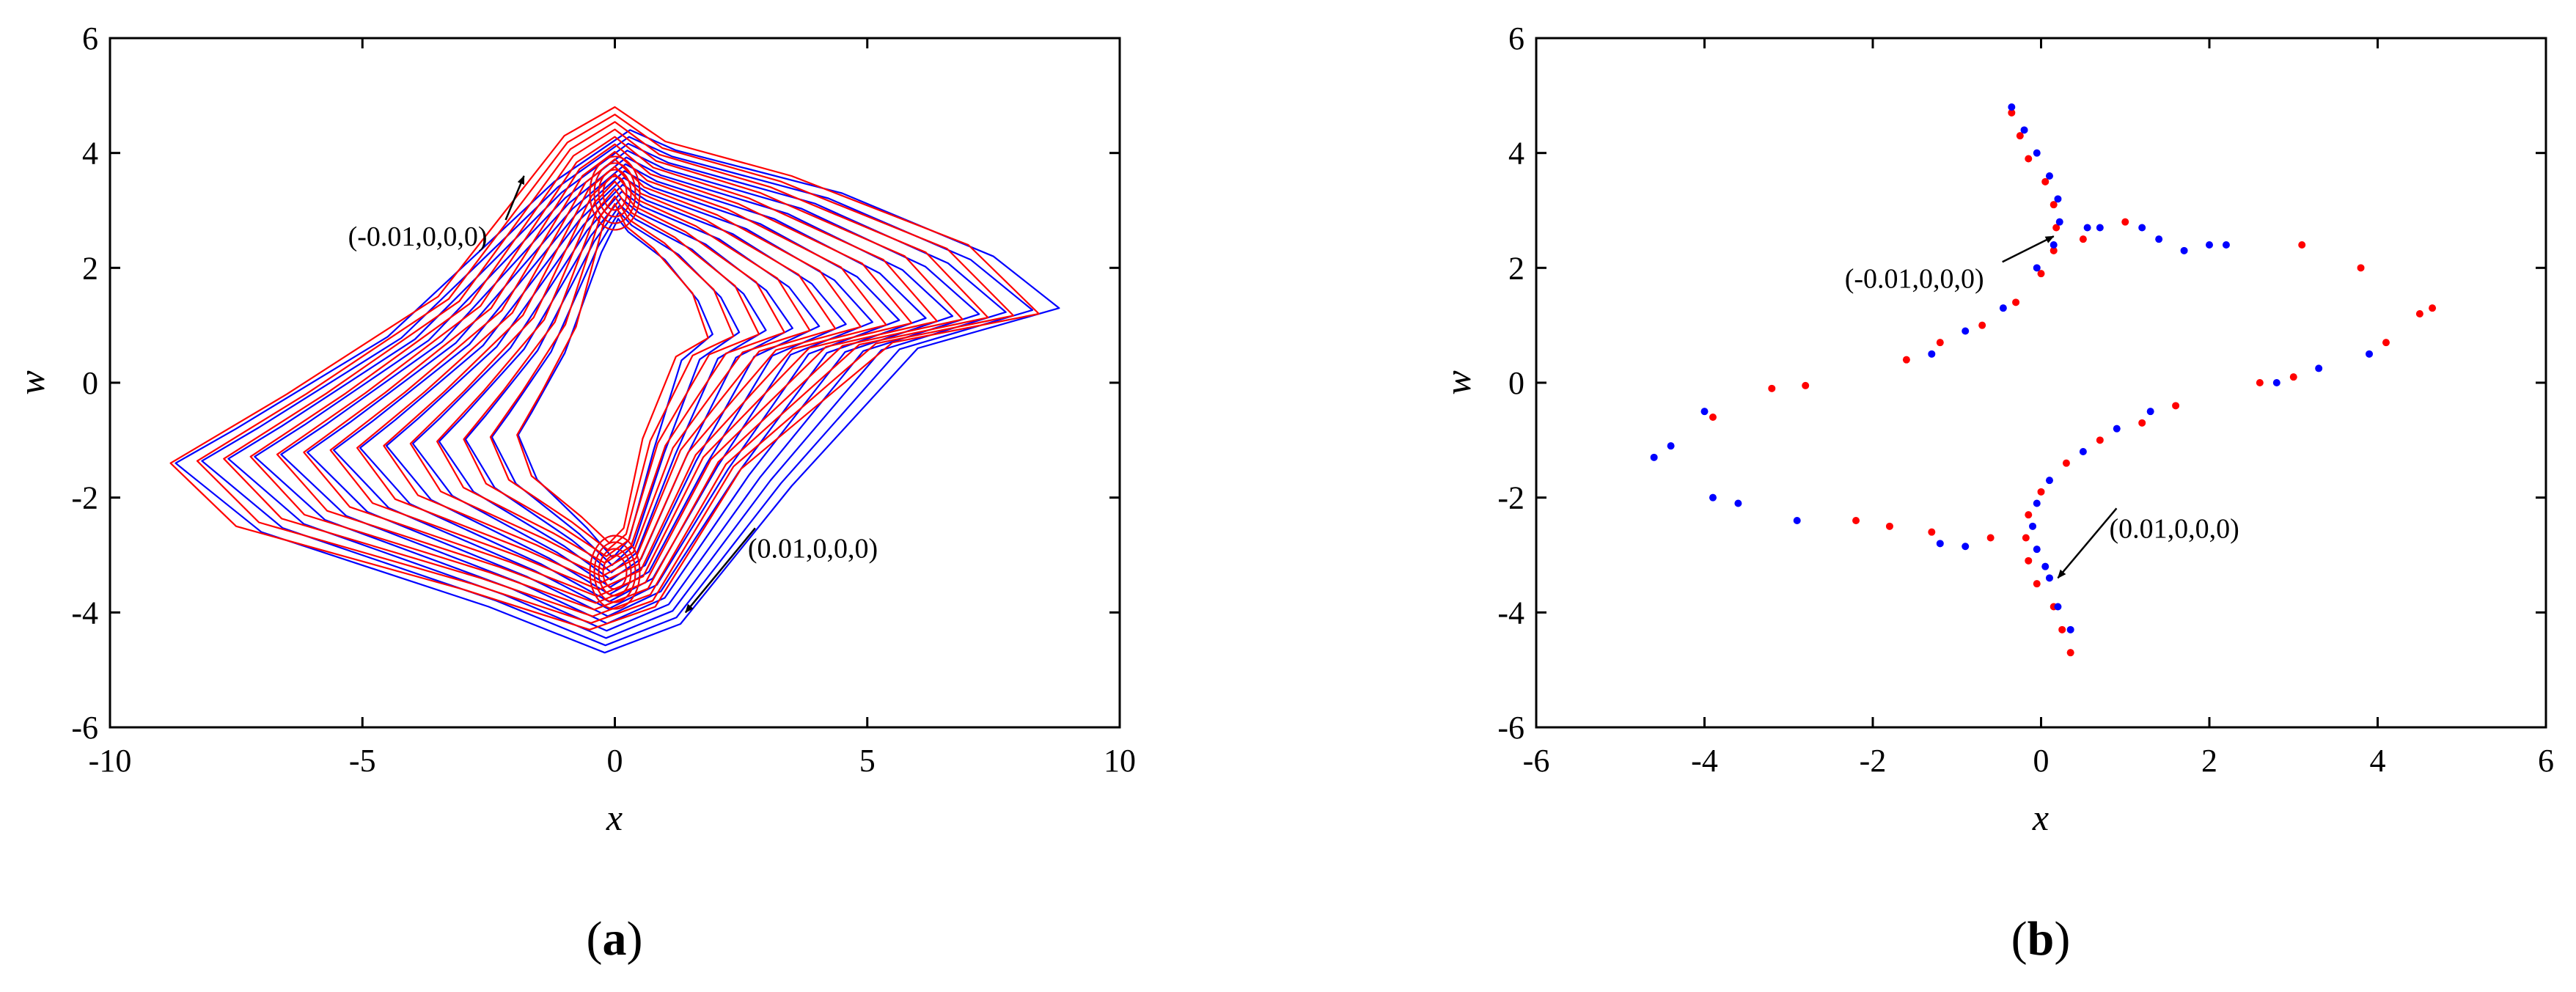 This screenshot has width=2576, height=992. I want to click on x-tick-label-4: 5, so click(868, 761).